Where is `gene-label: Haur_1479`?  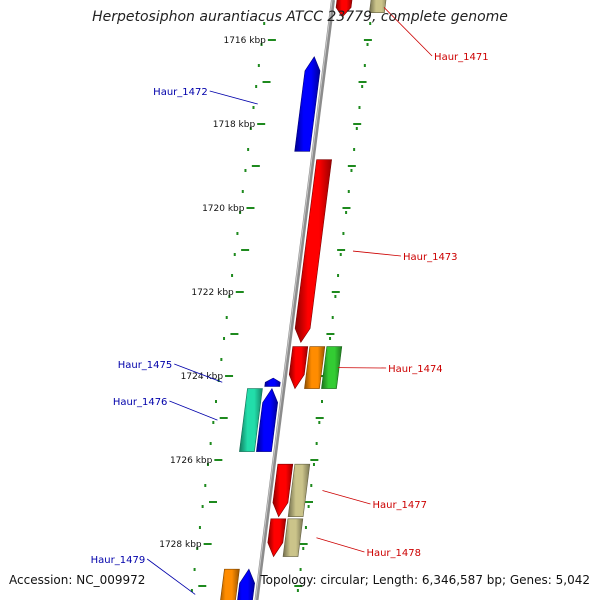
gene-label: Haur_1479 is located at coordinates (118, 560).